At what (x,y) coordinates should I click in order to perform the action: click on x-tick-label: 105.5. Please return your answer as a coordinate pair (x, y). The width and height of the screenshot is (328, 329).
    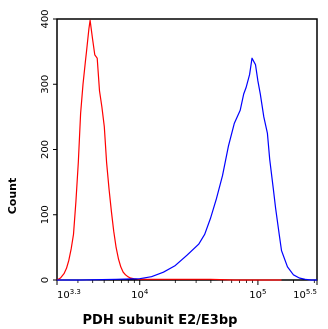
    Looking at the image, I should click on (305, 294).